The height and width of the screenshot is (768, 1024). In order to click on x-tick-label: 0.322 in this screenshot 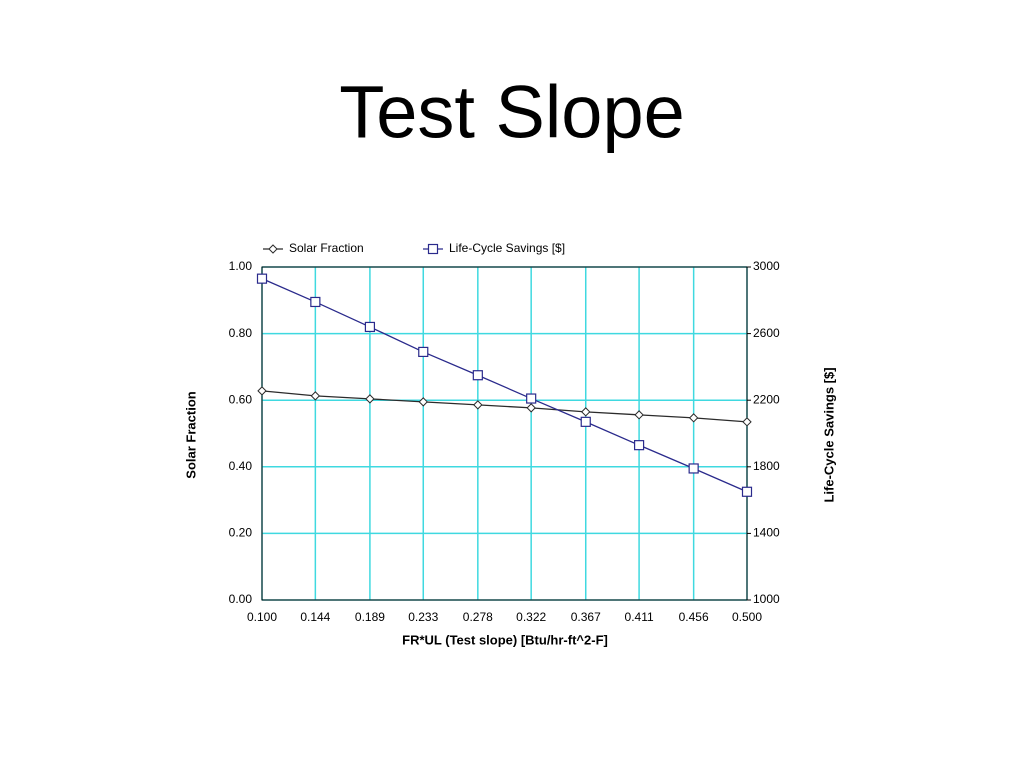, I will do `click(531, 617)`.